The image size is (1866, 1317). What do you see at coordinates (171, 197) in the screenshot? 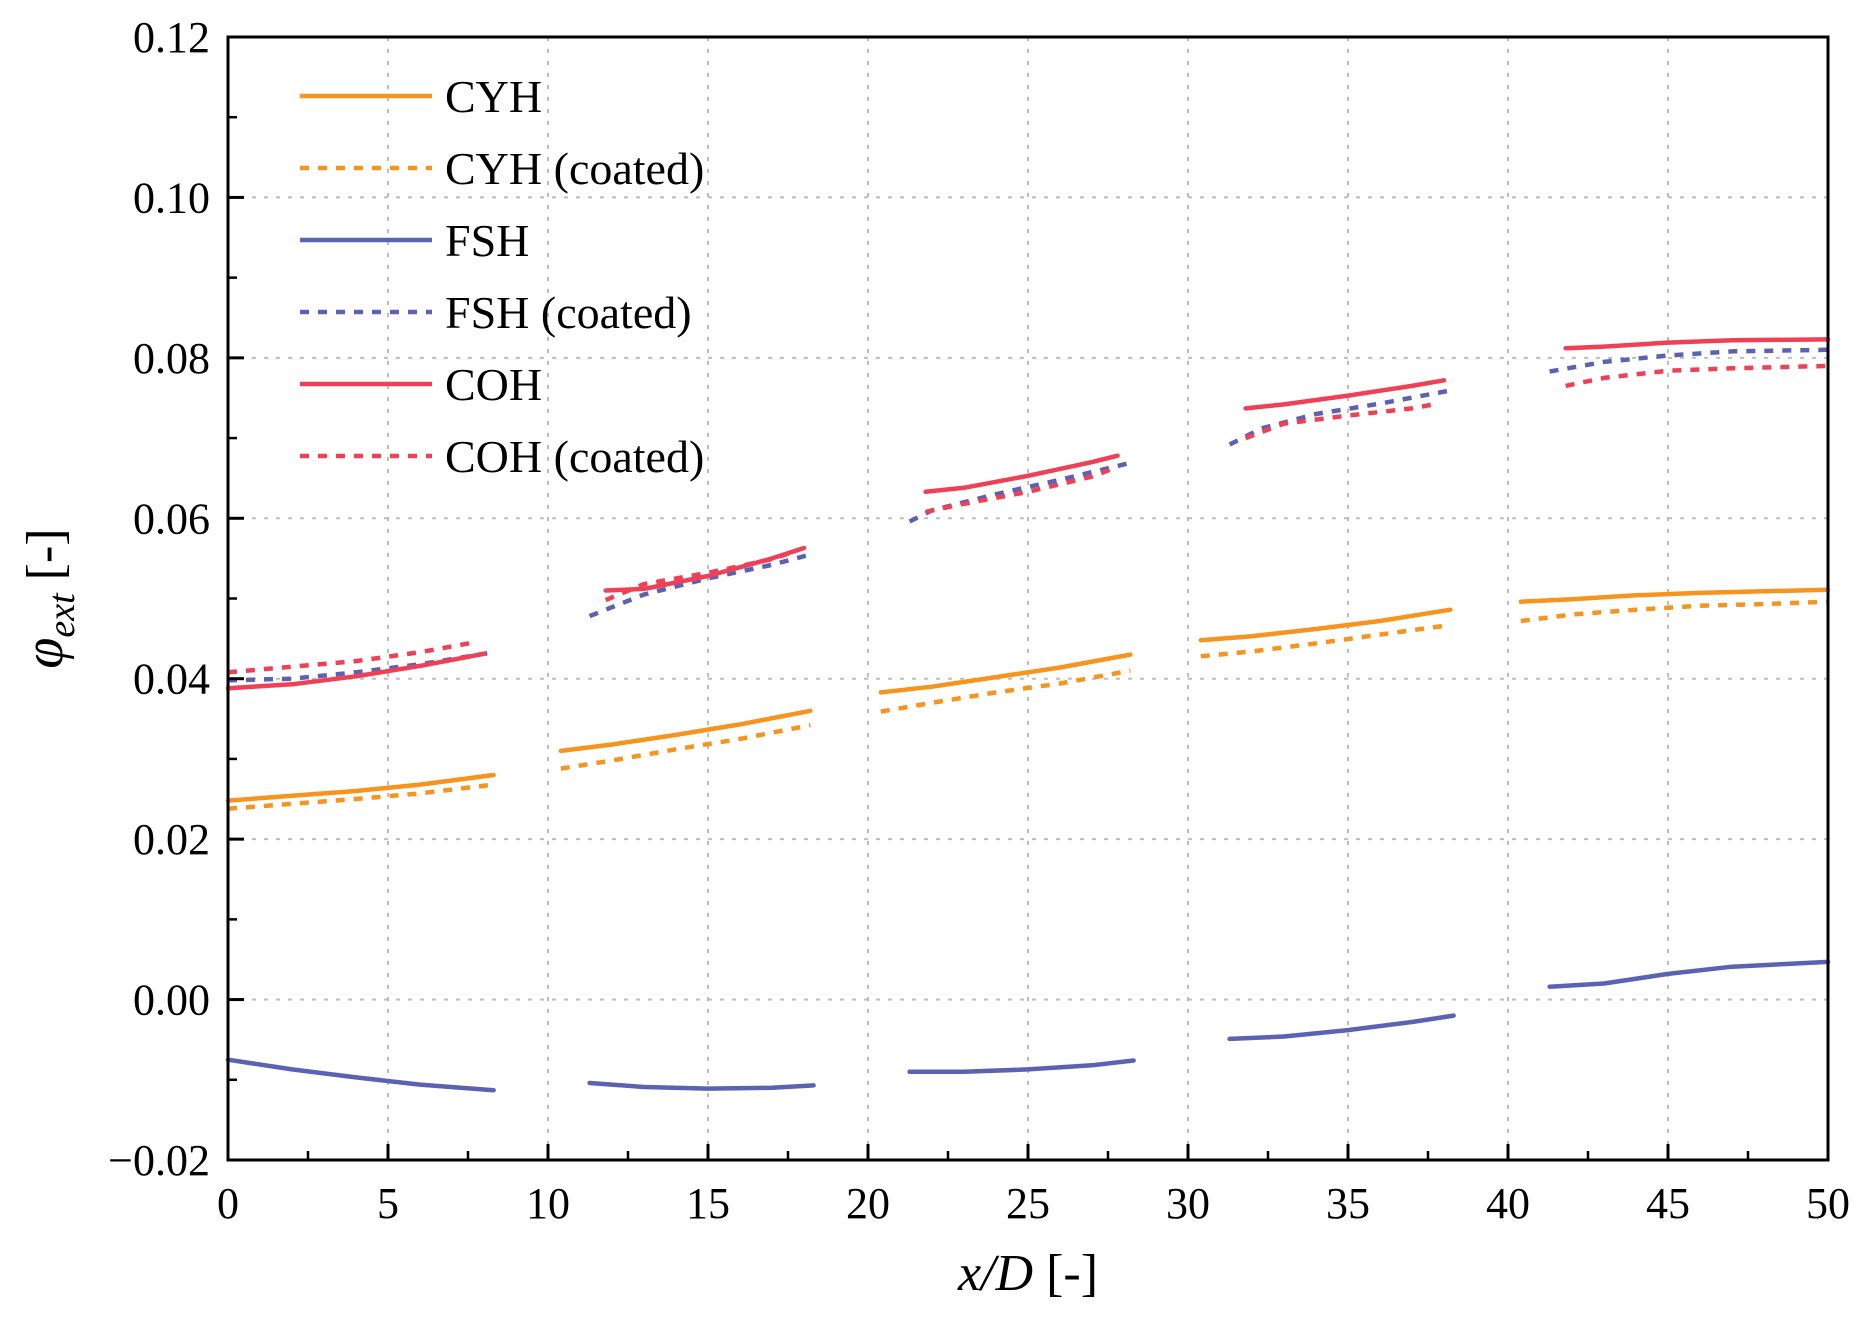
I see `y-tick-label: 0.10` at bounding box center [171, 197].